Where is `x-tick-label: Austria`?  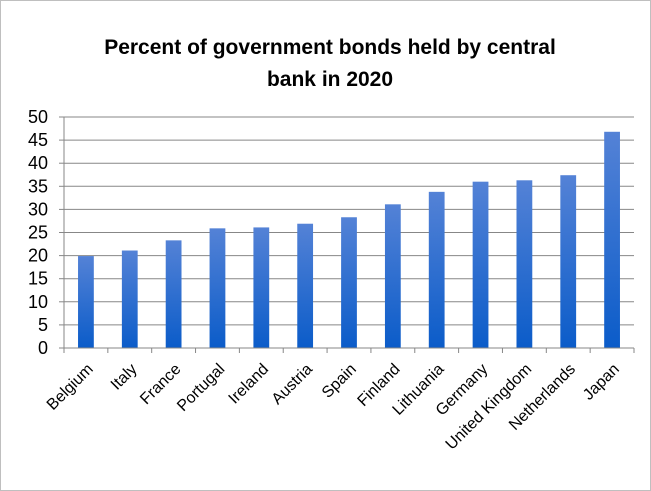
x-tick-label: Austria is located at coordinates (292, 384).